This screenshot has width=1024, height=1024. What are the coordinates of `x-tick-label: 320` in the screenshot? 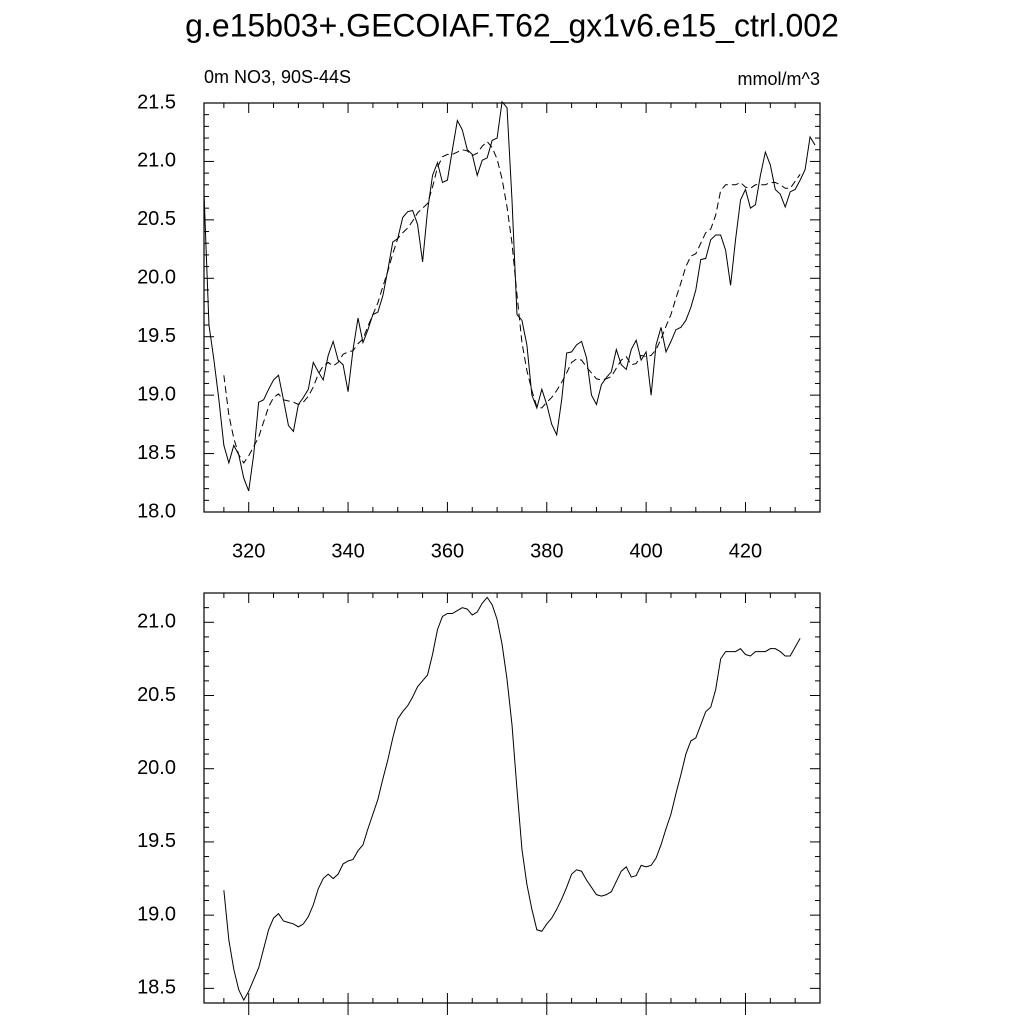 It's located at (248, 551).